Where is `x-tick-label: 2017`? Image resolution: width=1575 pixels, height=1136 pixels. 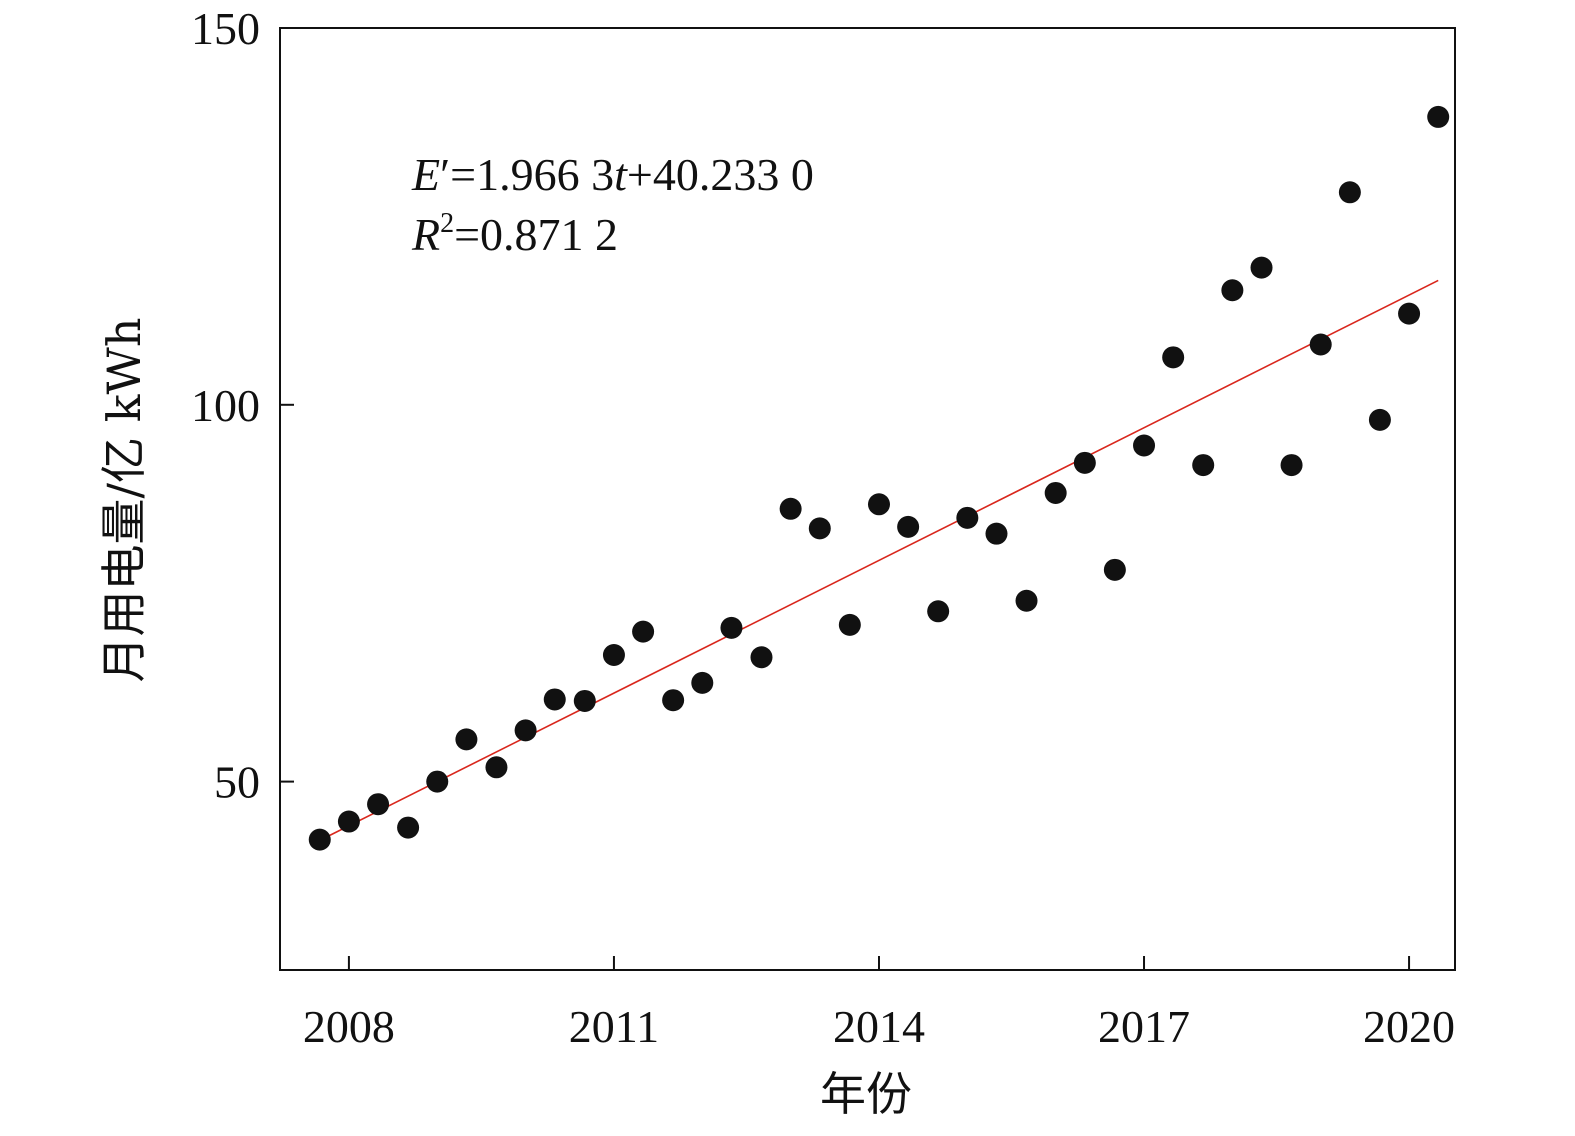 x-tick-label: 2017 is located at coordinates (1144, 1026).